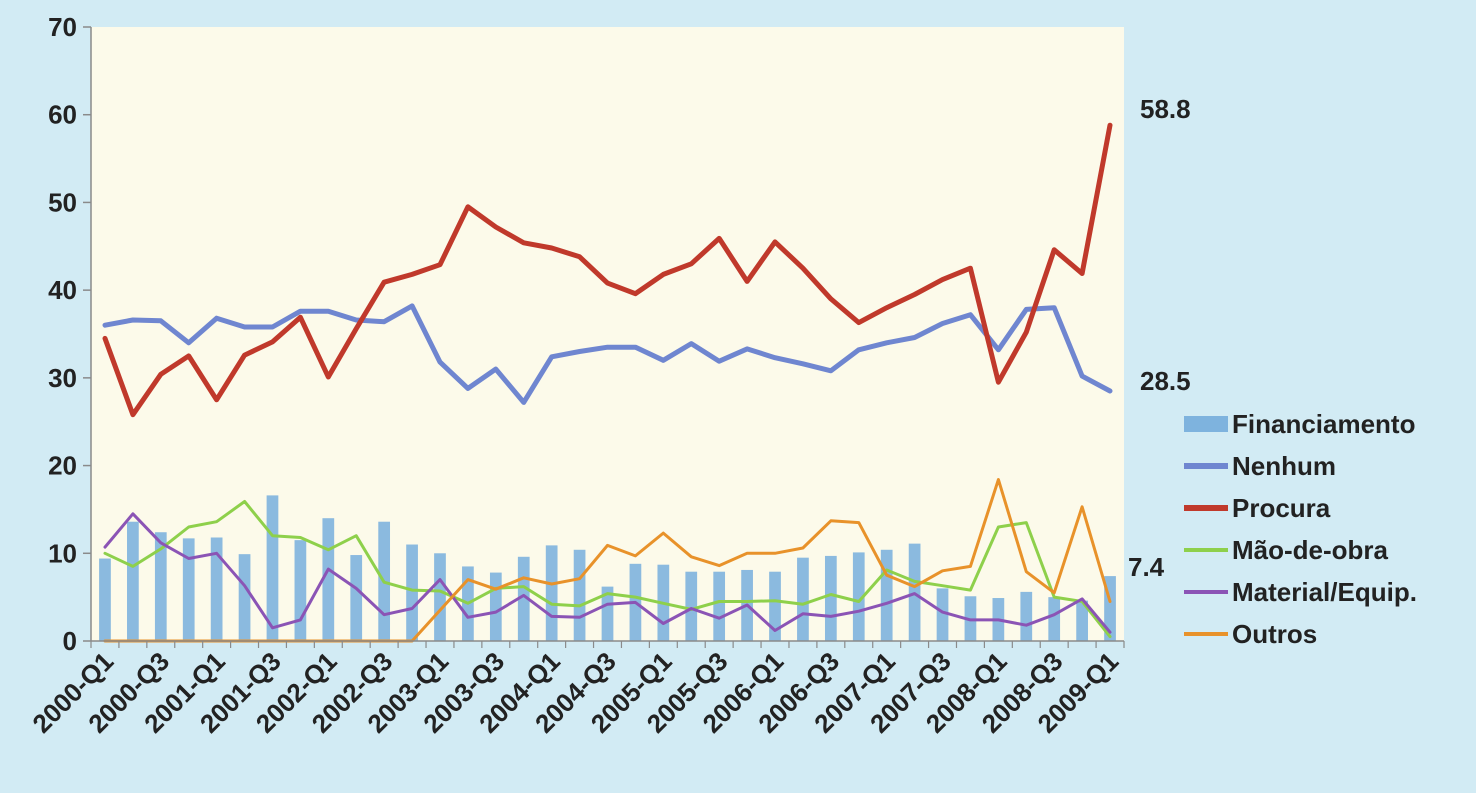  Describe the element at coordinates (69, 334) in the screenshot. I see `y-axis-ticks: 0 10 20 30 40 50 60 70` at that location.